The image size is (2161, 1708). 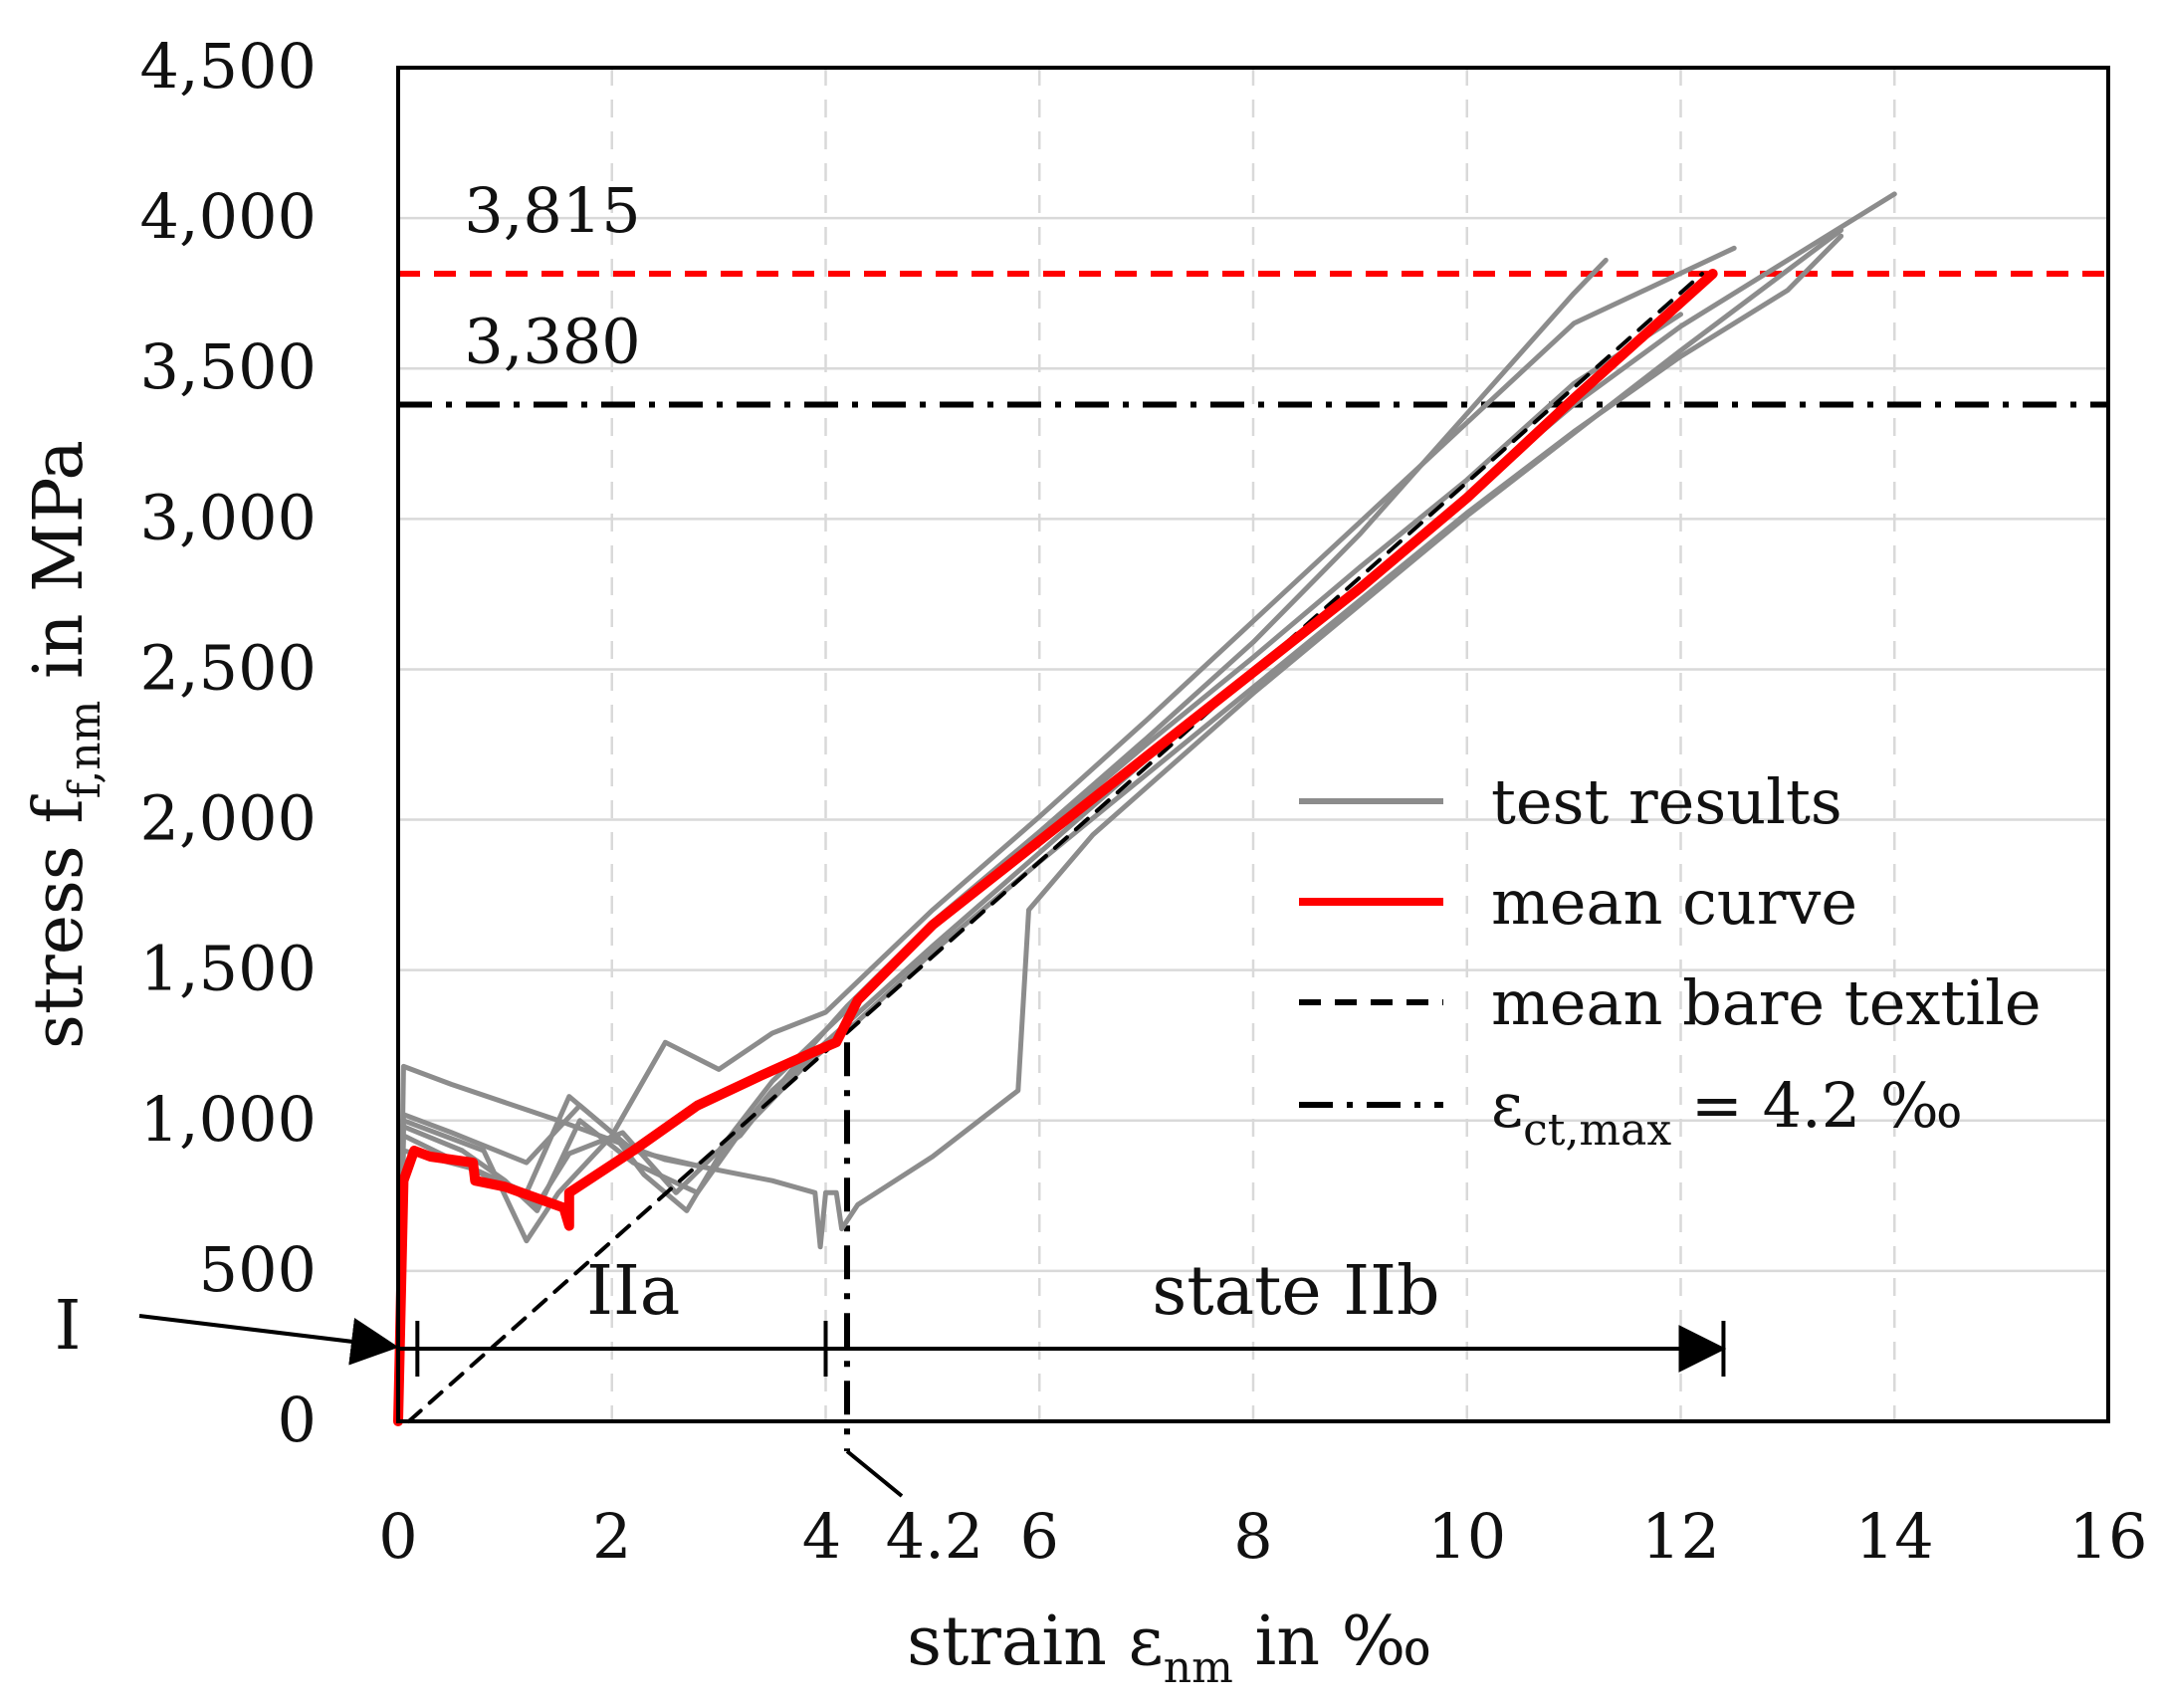 I want to click on y-tick-label: 4,500, so click(x=229, y=66).